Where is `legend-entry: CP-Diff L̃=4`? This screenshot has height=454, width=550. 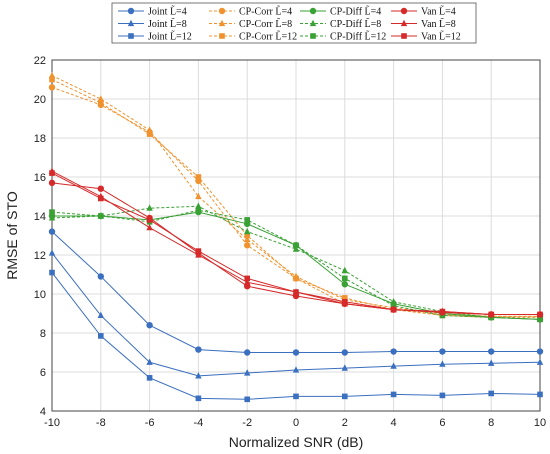
legend-entry: CP-Diff L̃=4 is located at coordinates (340, 11).